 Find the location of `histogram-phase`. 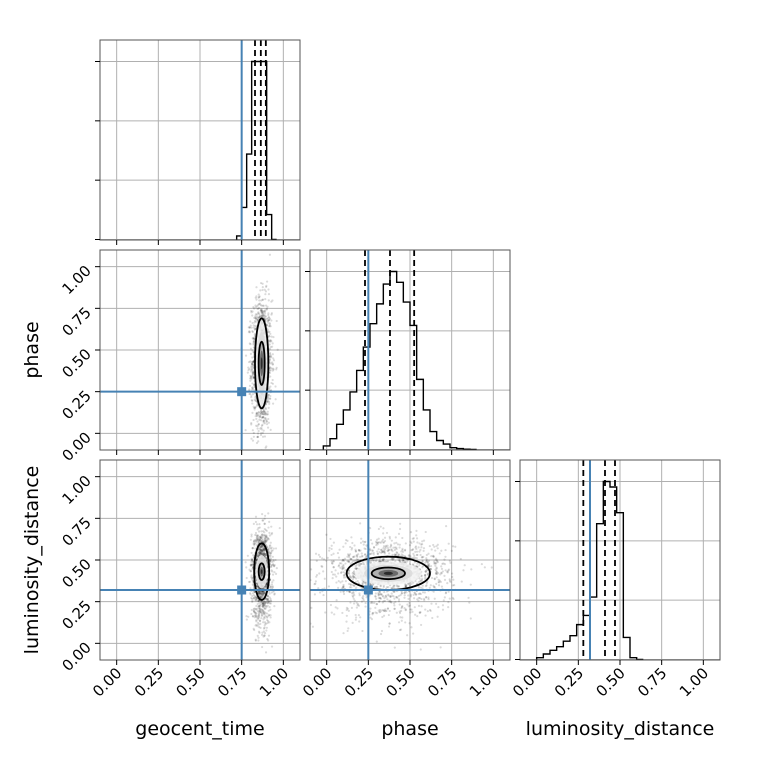

histogram-phase is located at coordinates (410, 350).